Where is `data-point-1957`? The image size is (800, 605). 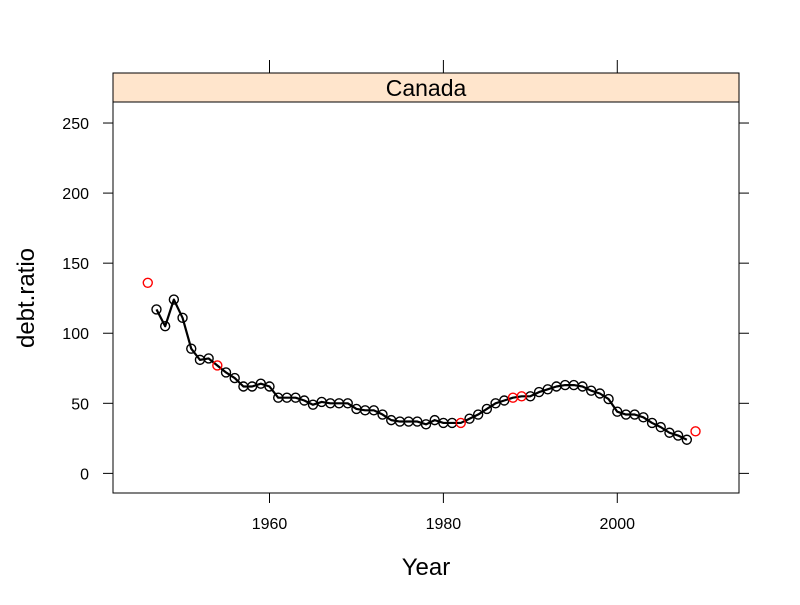 data-point-1957 is located at coordinates (243, 386).